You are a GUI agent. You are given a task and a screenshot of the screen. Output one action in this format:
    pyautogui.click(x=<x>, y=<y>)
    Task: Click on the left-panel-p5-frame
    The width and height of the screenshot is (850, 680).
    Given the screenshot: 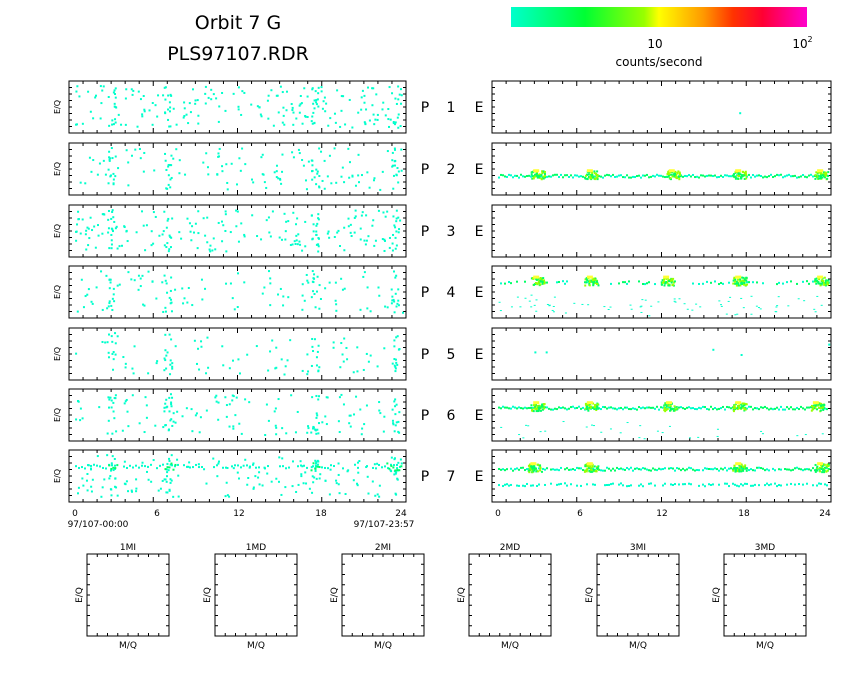 What is the action you would take?
    pyautogui.click(x=237, y=354)
    